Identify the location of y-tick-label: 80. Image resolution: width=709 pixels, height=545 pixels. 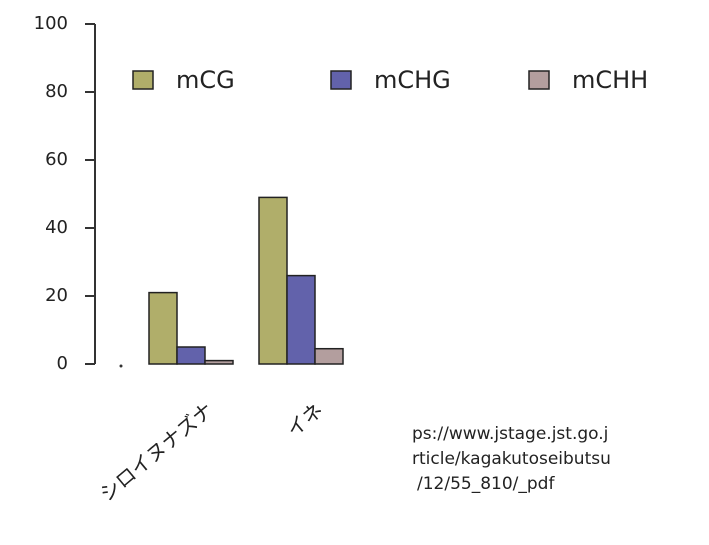
(56, 91).